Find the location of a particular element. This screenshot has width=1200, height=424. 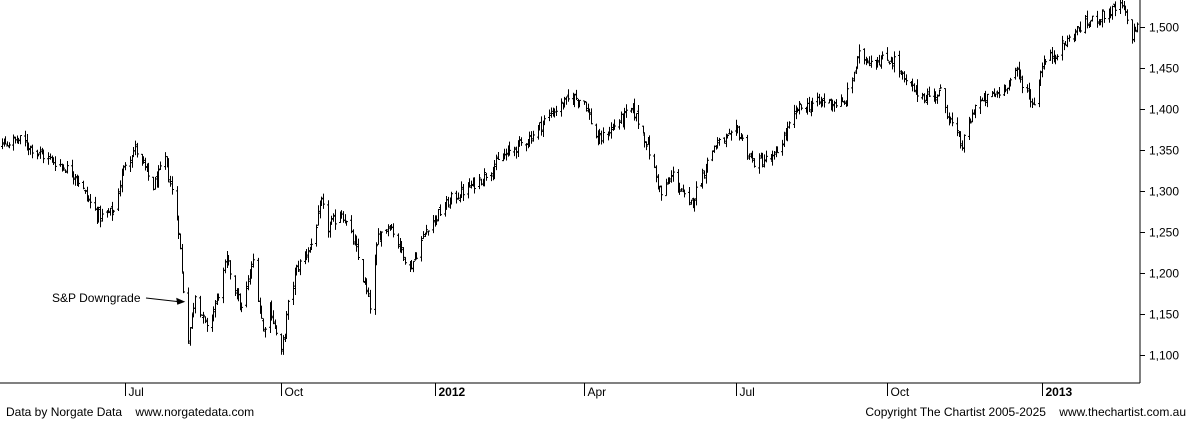

annotation-label: S&P Downgrade is located at coordinates (96, 298).